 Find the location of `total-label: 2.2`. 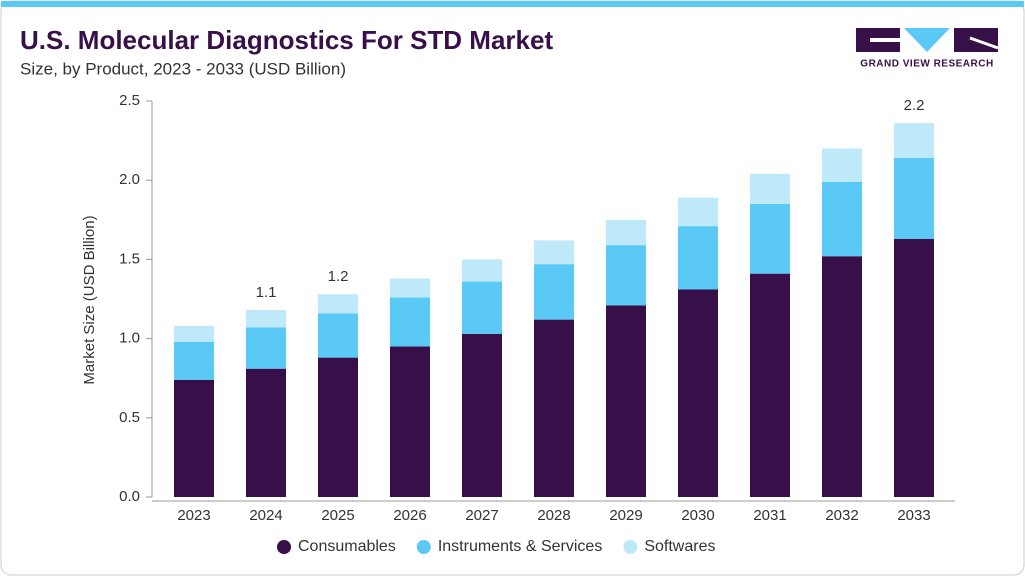

total-label: 2.2 is located at coordinates (914, 105).